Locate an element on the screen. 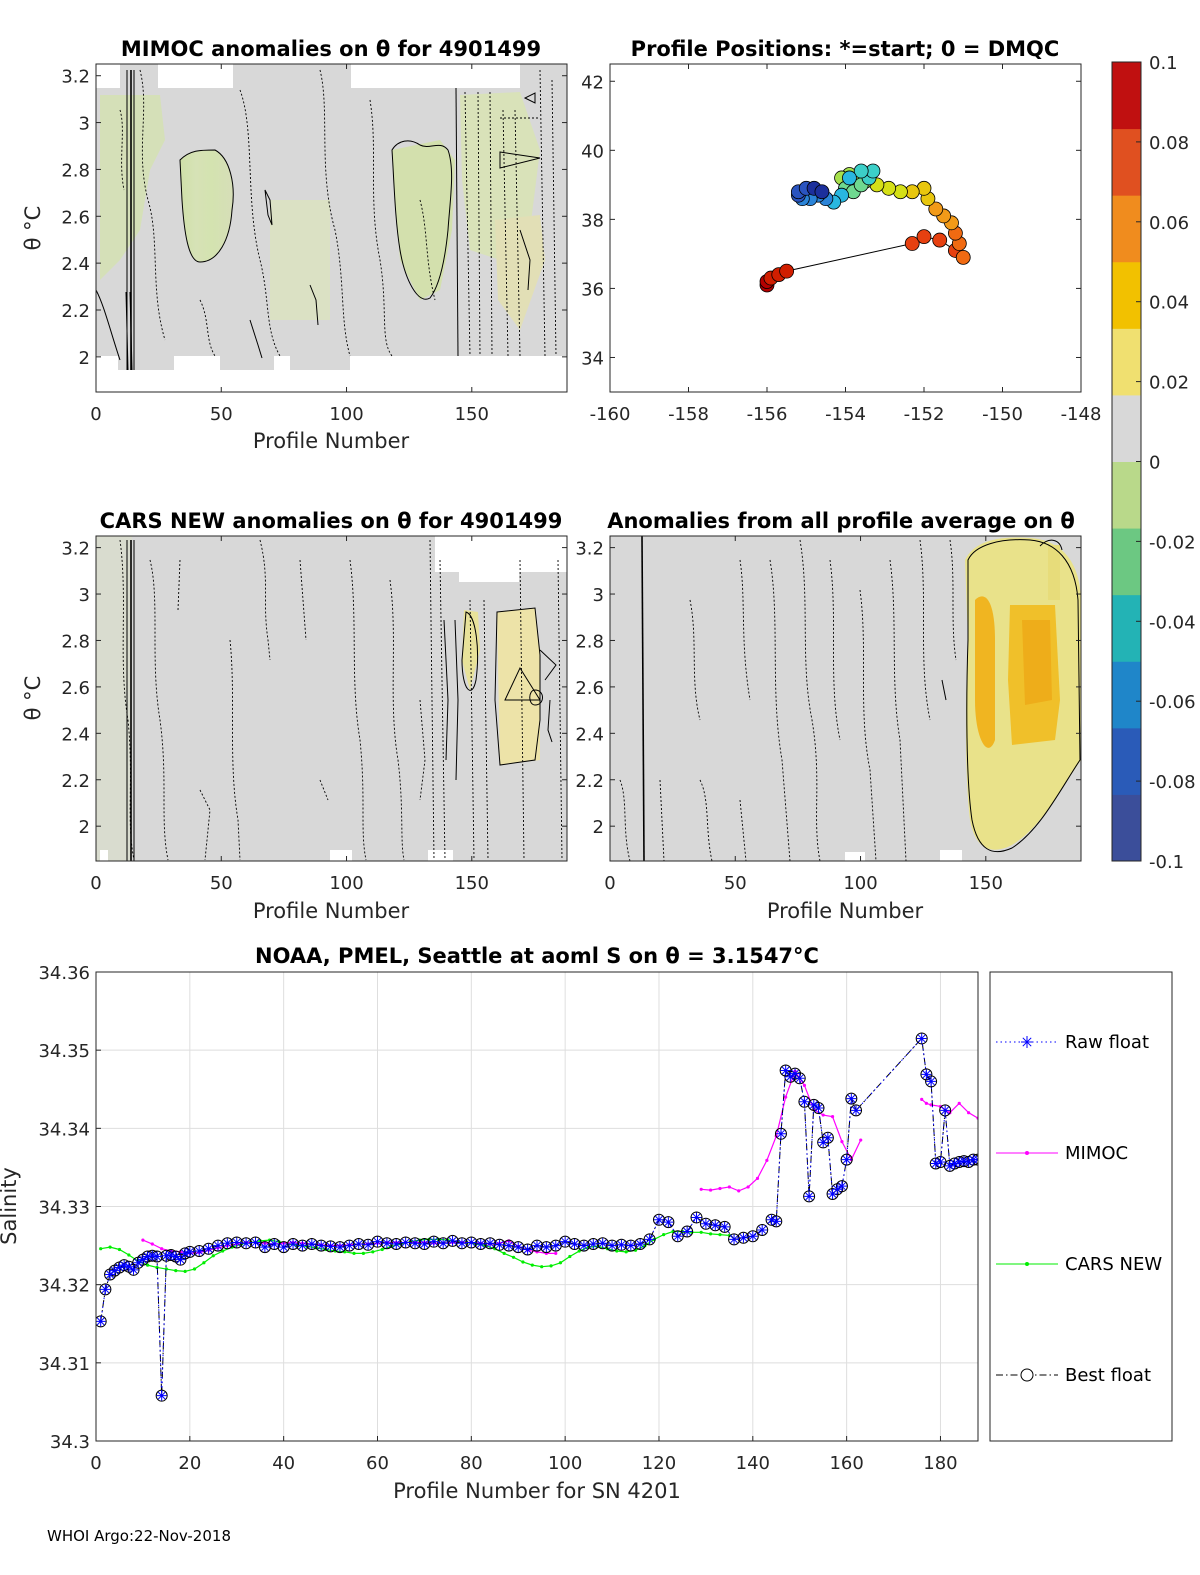 Image resolution: width=1200 pixels, height=1575 pixels. positions-title: Profile Positions: *=start; 0 = DMQC is located at coordinates (845, 49).